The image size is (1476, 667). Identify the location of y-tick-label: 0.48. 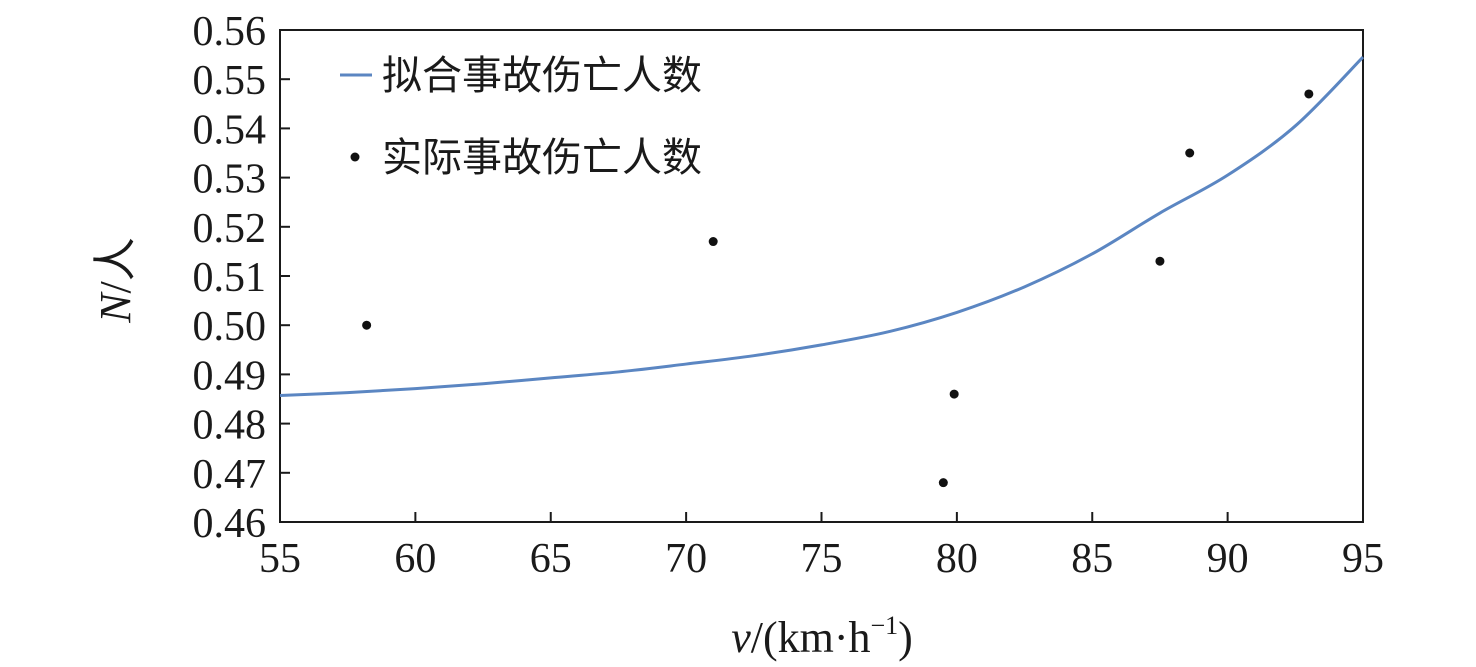
(230, 426).